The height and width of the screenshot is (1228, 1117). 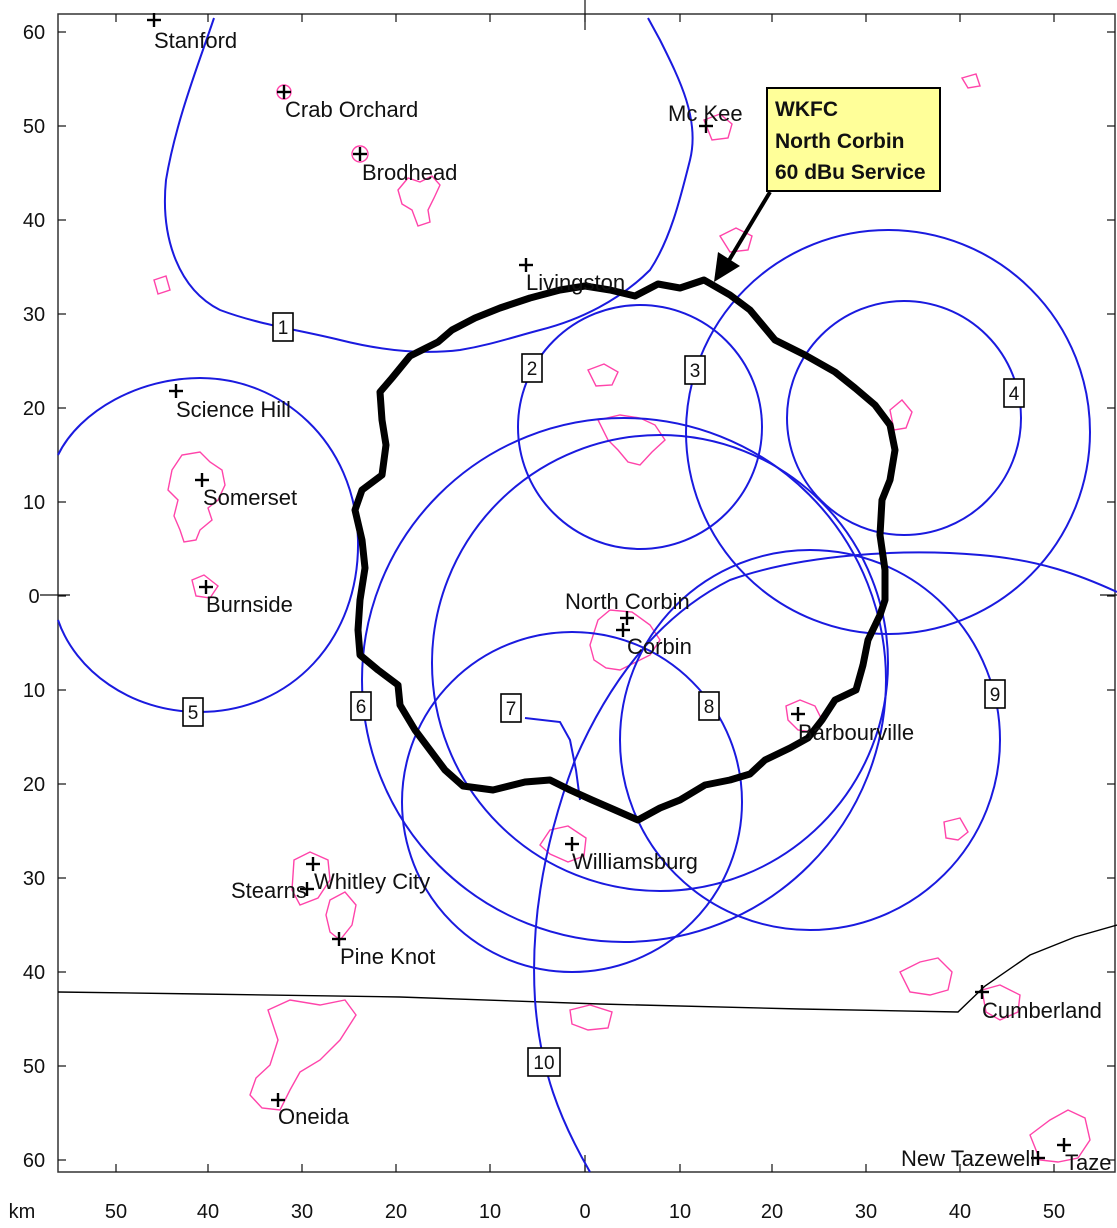 What do you see at coordinates (735, 240) in the screenshot?
I see `north-outline` at bounding box center [735, 240].